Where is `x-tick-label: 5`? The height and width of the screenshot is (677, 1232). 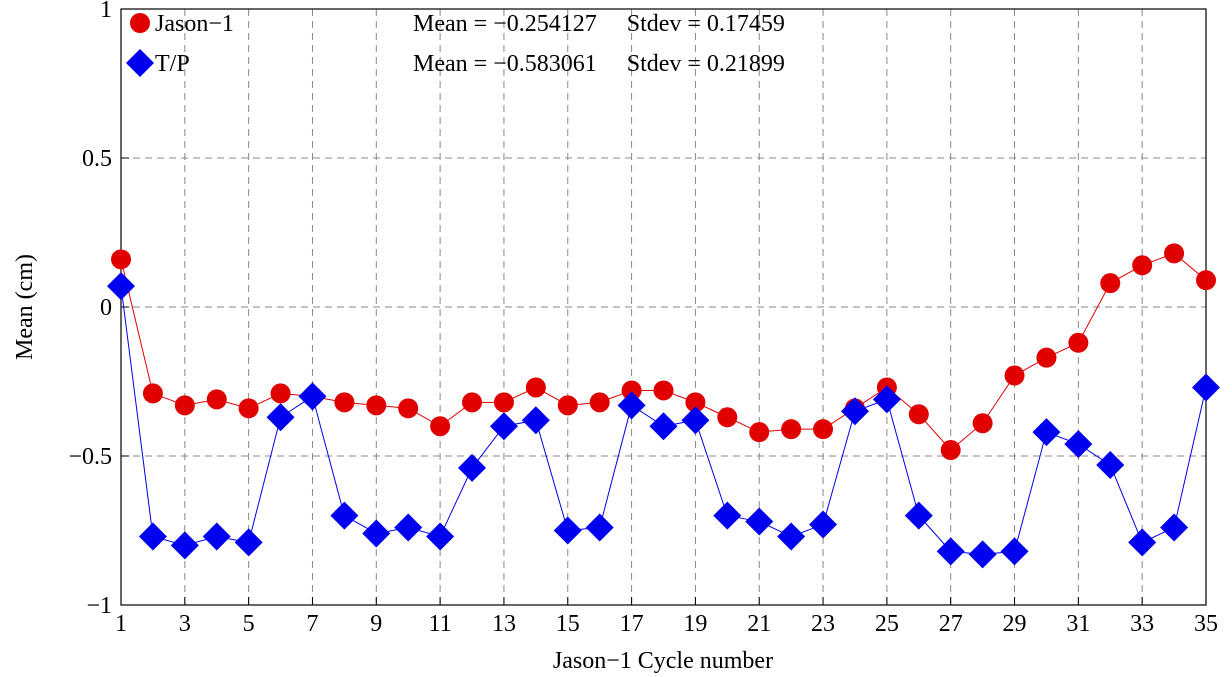 x-tick-label: 5 is located at coordinates (249, 624).